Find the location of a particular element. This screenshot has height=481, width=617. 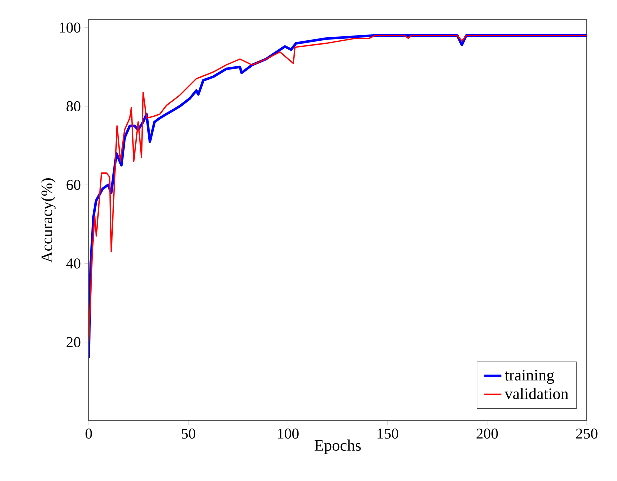

x-axis-title: Epochs is located at coordinates (337, 447).